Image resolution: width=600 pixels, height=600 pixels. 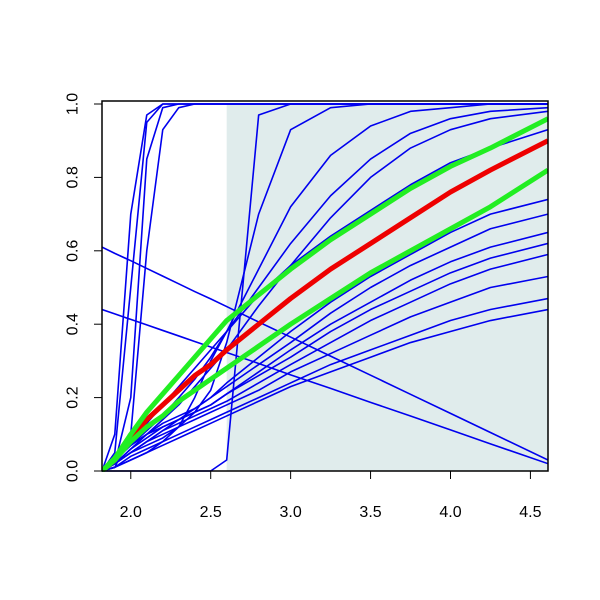 I want to click on y-tick-label: 0.0, so click(x=73, y=471).